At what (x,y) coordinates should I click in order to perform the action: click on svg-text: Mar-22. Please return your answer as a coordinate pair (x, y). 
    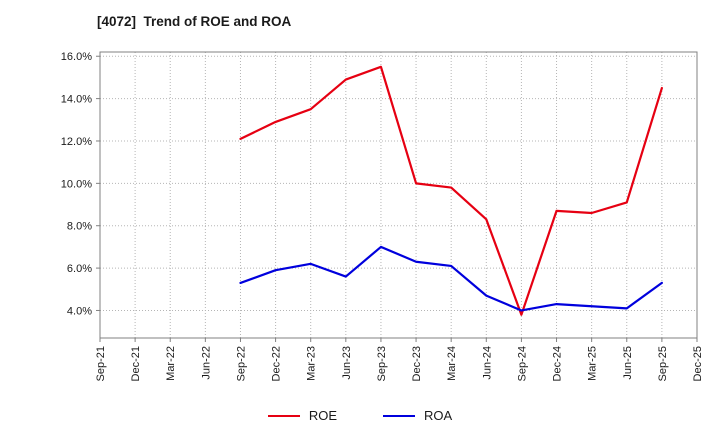
    Looking at the image, I should click on (171, 363).